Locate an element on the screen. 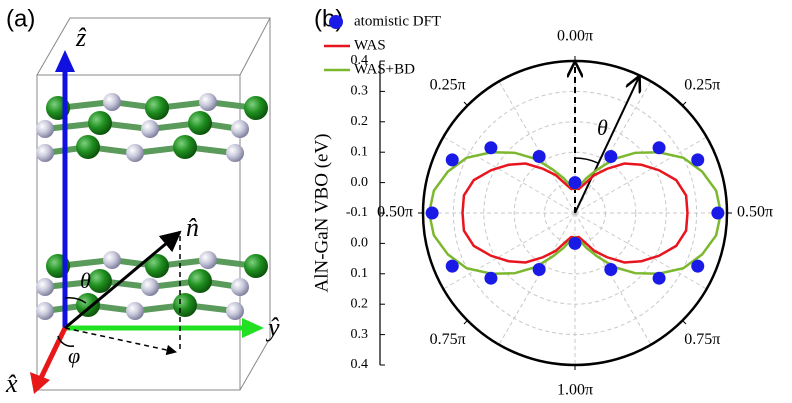 This screenshot has height=403, width=792. y-arrowhead is located at coordinates (253, 328).